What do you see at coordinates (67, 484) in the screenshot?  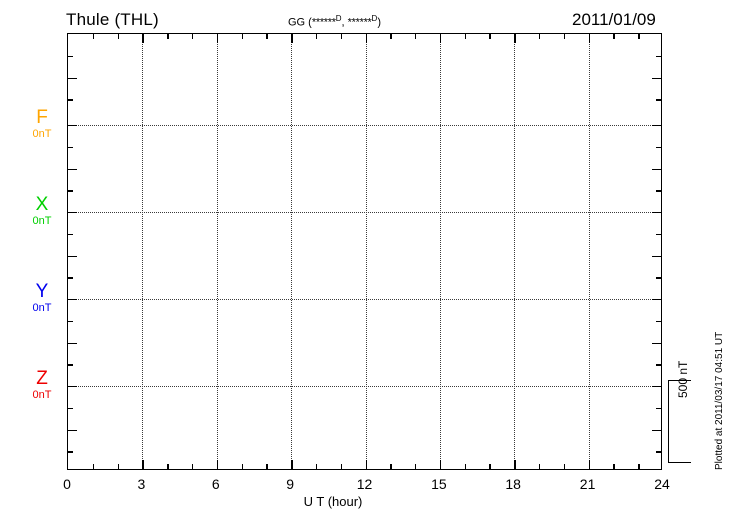 I see `xtick-label: 0` at bounding box center [67, 484].